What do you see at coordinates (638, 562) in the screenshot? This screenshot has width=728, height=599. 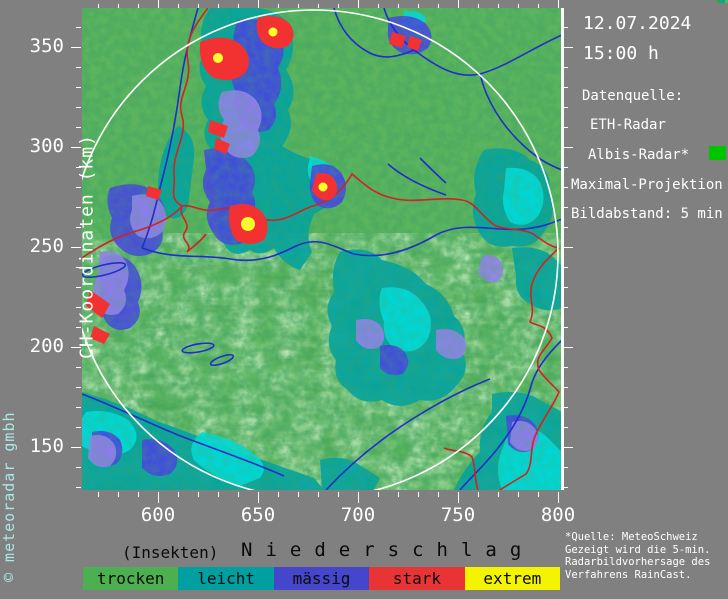 I see `footnote-line: Radarbildvorhersage des` at bounding box center [638, 562].